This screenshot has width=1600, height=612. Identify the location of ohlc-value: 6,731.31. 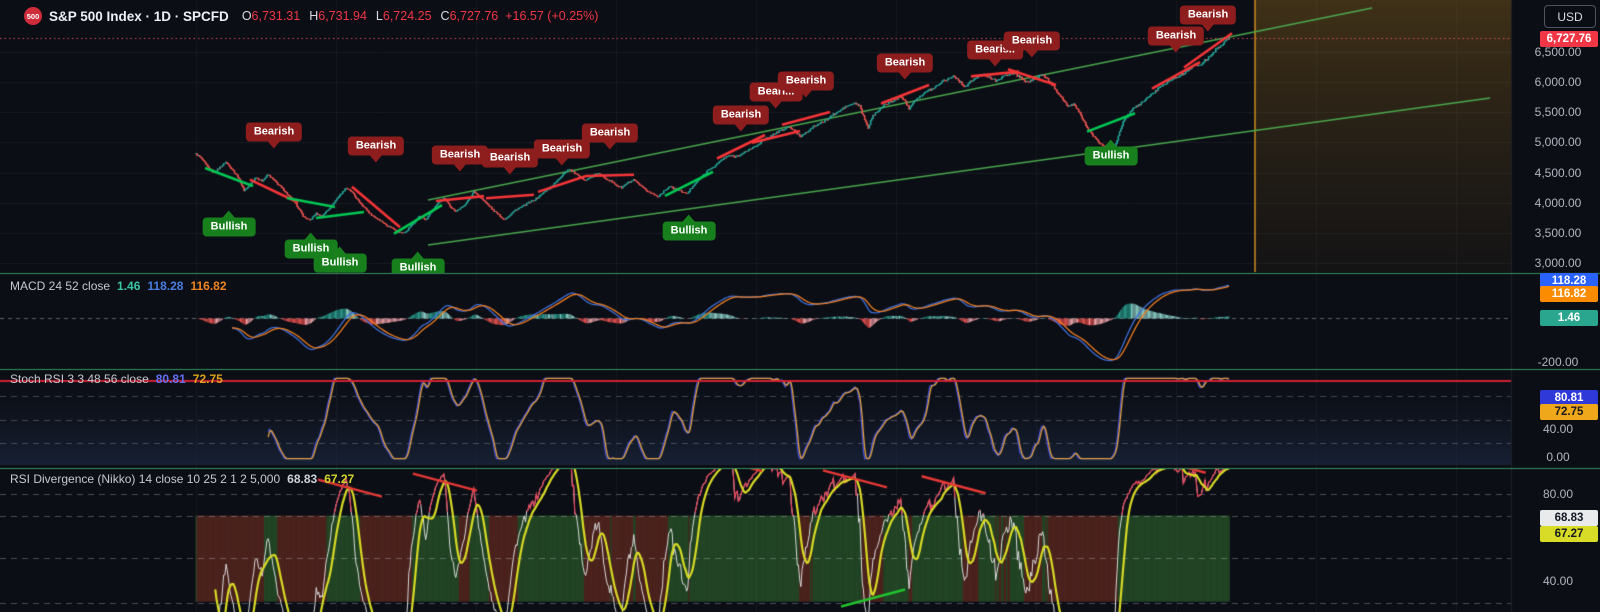
(276, 16).